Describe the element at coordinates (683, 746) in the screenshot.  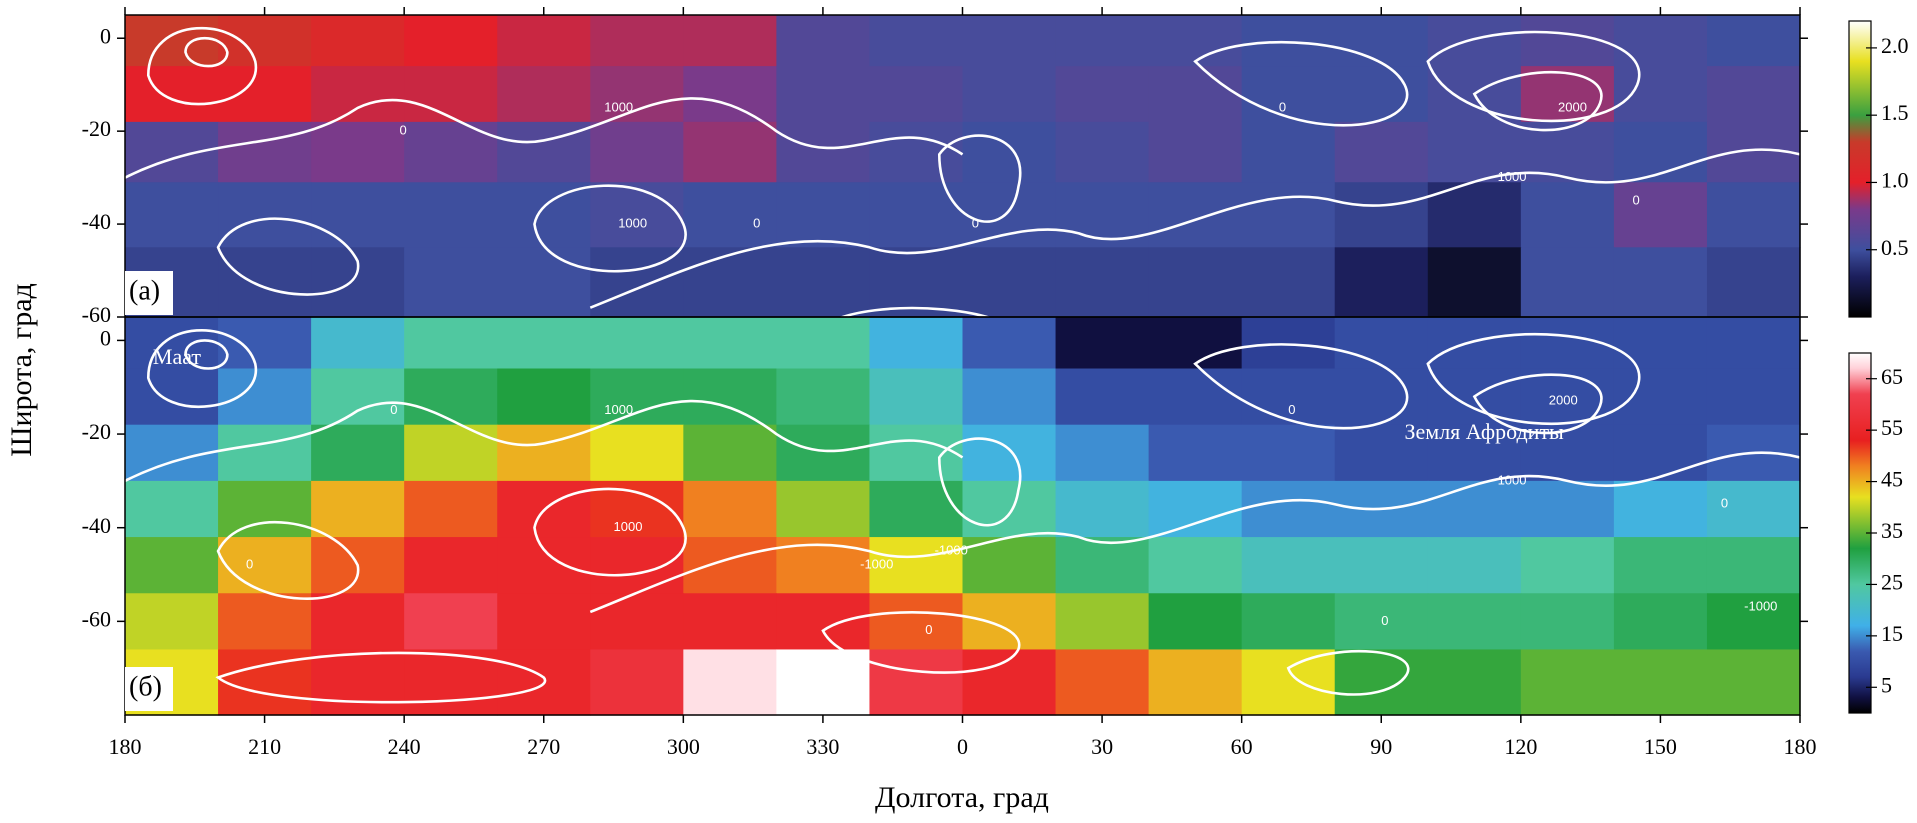
I see `x-tick-label: 300` at that location.